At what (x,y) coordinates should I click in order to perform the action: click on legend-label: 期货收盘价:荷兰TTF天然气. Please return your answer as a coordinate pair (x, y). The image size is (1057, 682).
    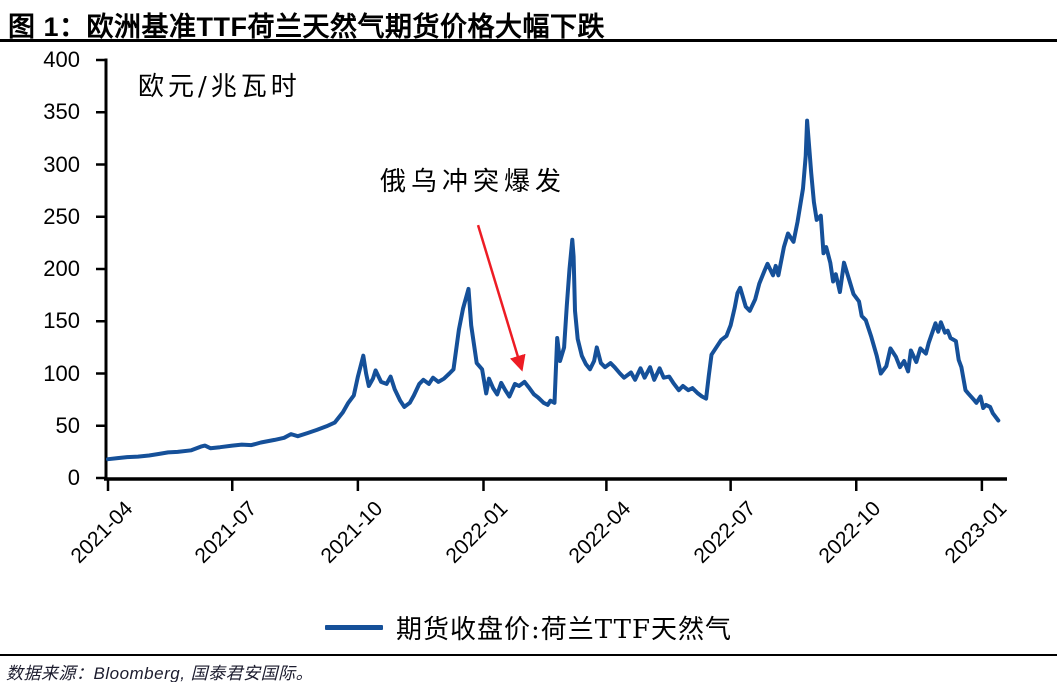
    Looking at the image, I should click on (564, 630).